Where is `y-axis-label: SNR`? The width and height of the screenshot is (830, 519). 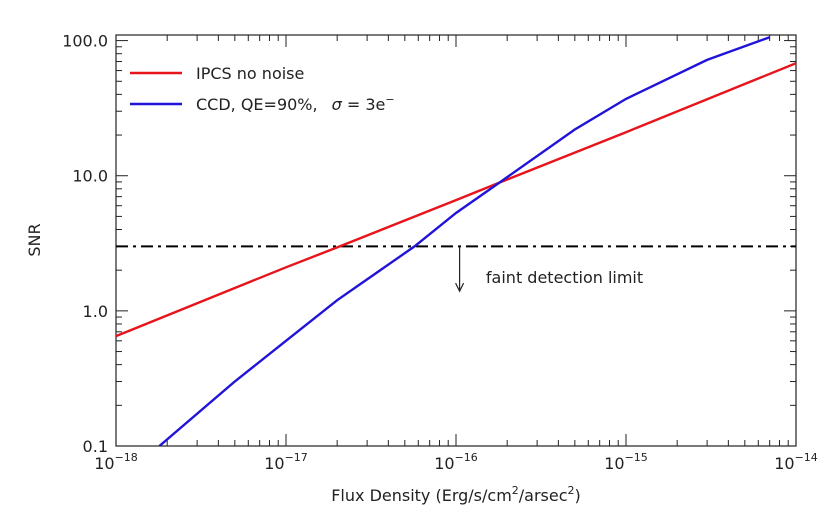
y-axis-label: SNR is located at coordinates (34, 239).